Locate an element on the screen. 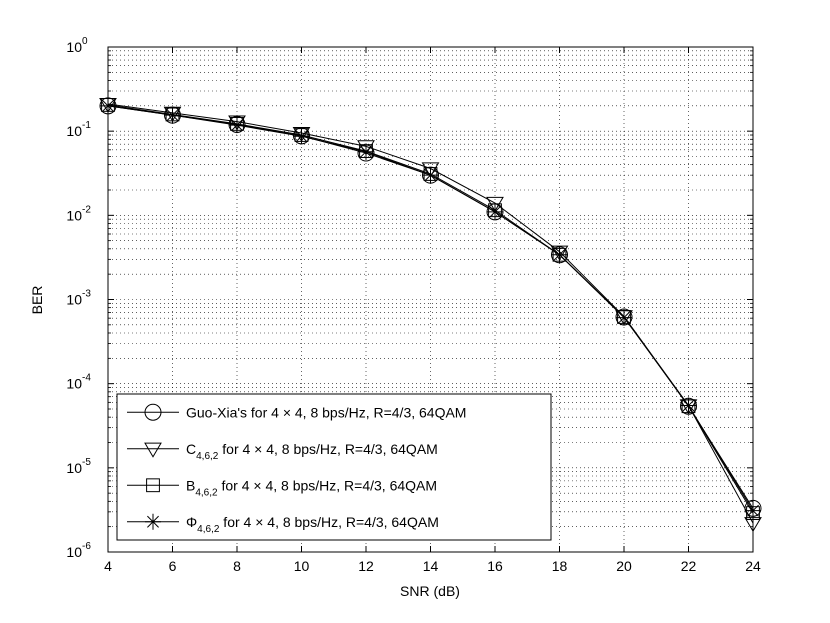 The height and width of the screenshot is (623, 830). legend-box is located at coordinates (334, 467).